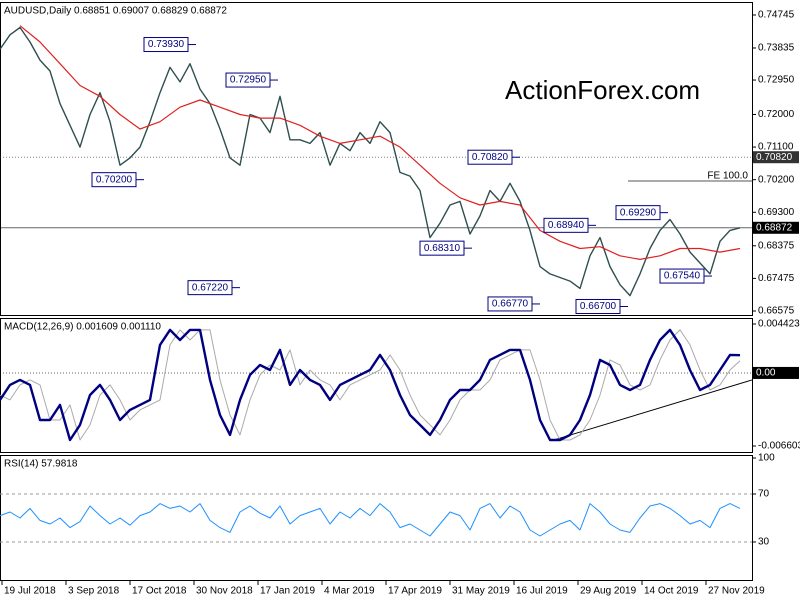 This screenshot has height=600, width=800. I want to click on annotation-label: 0.70820, so click(490, 157).